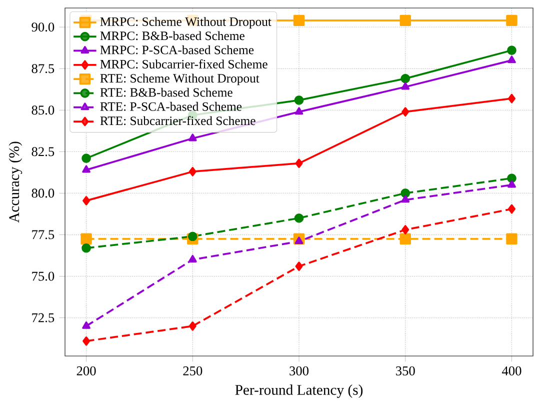 This screenshot has width=534, height=409. What do you see at coordinates (177, 49) in the screenshot?
I see `legend-label: MRPC: P-SCA-based Scheme` at bounding box center [177, 49].